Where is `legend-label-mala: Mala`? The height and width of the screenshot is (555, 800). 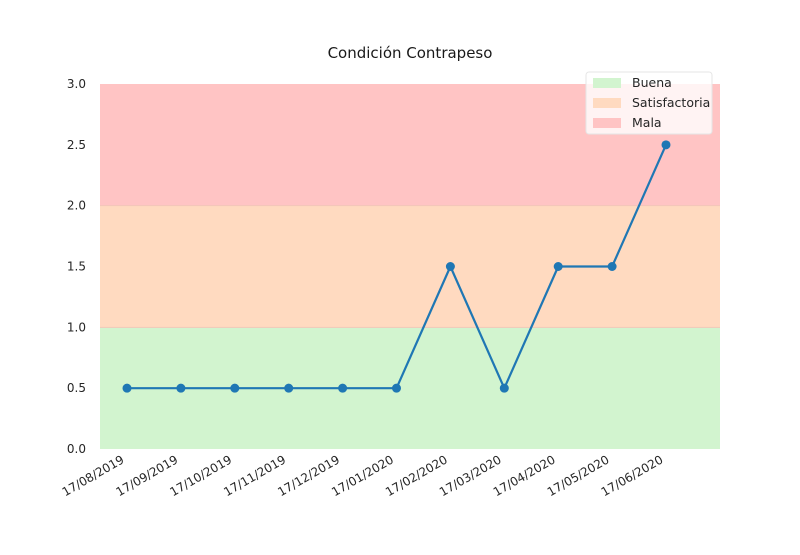 legend-label-mala: Mala is located at coordinates (647, 122).